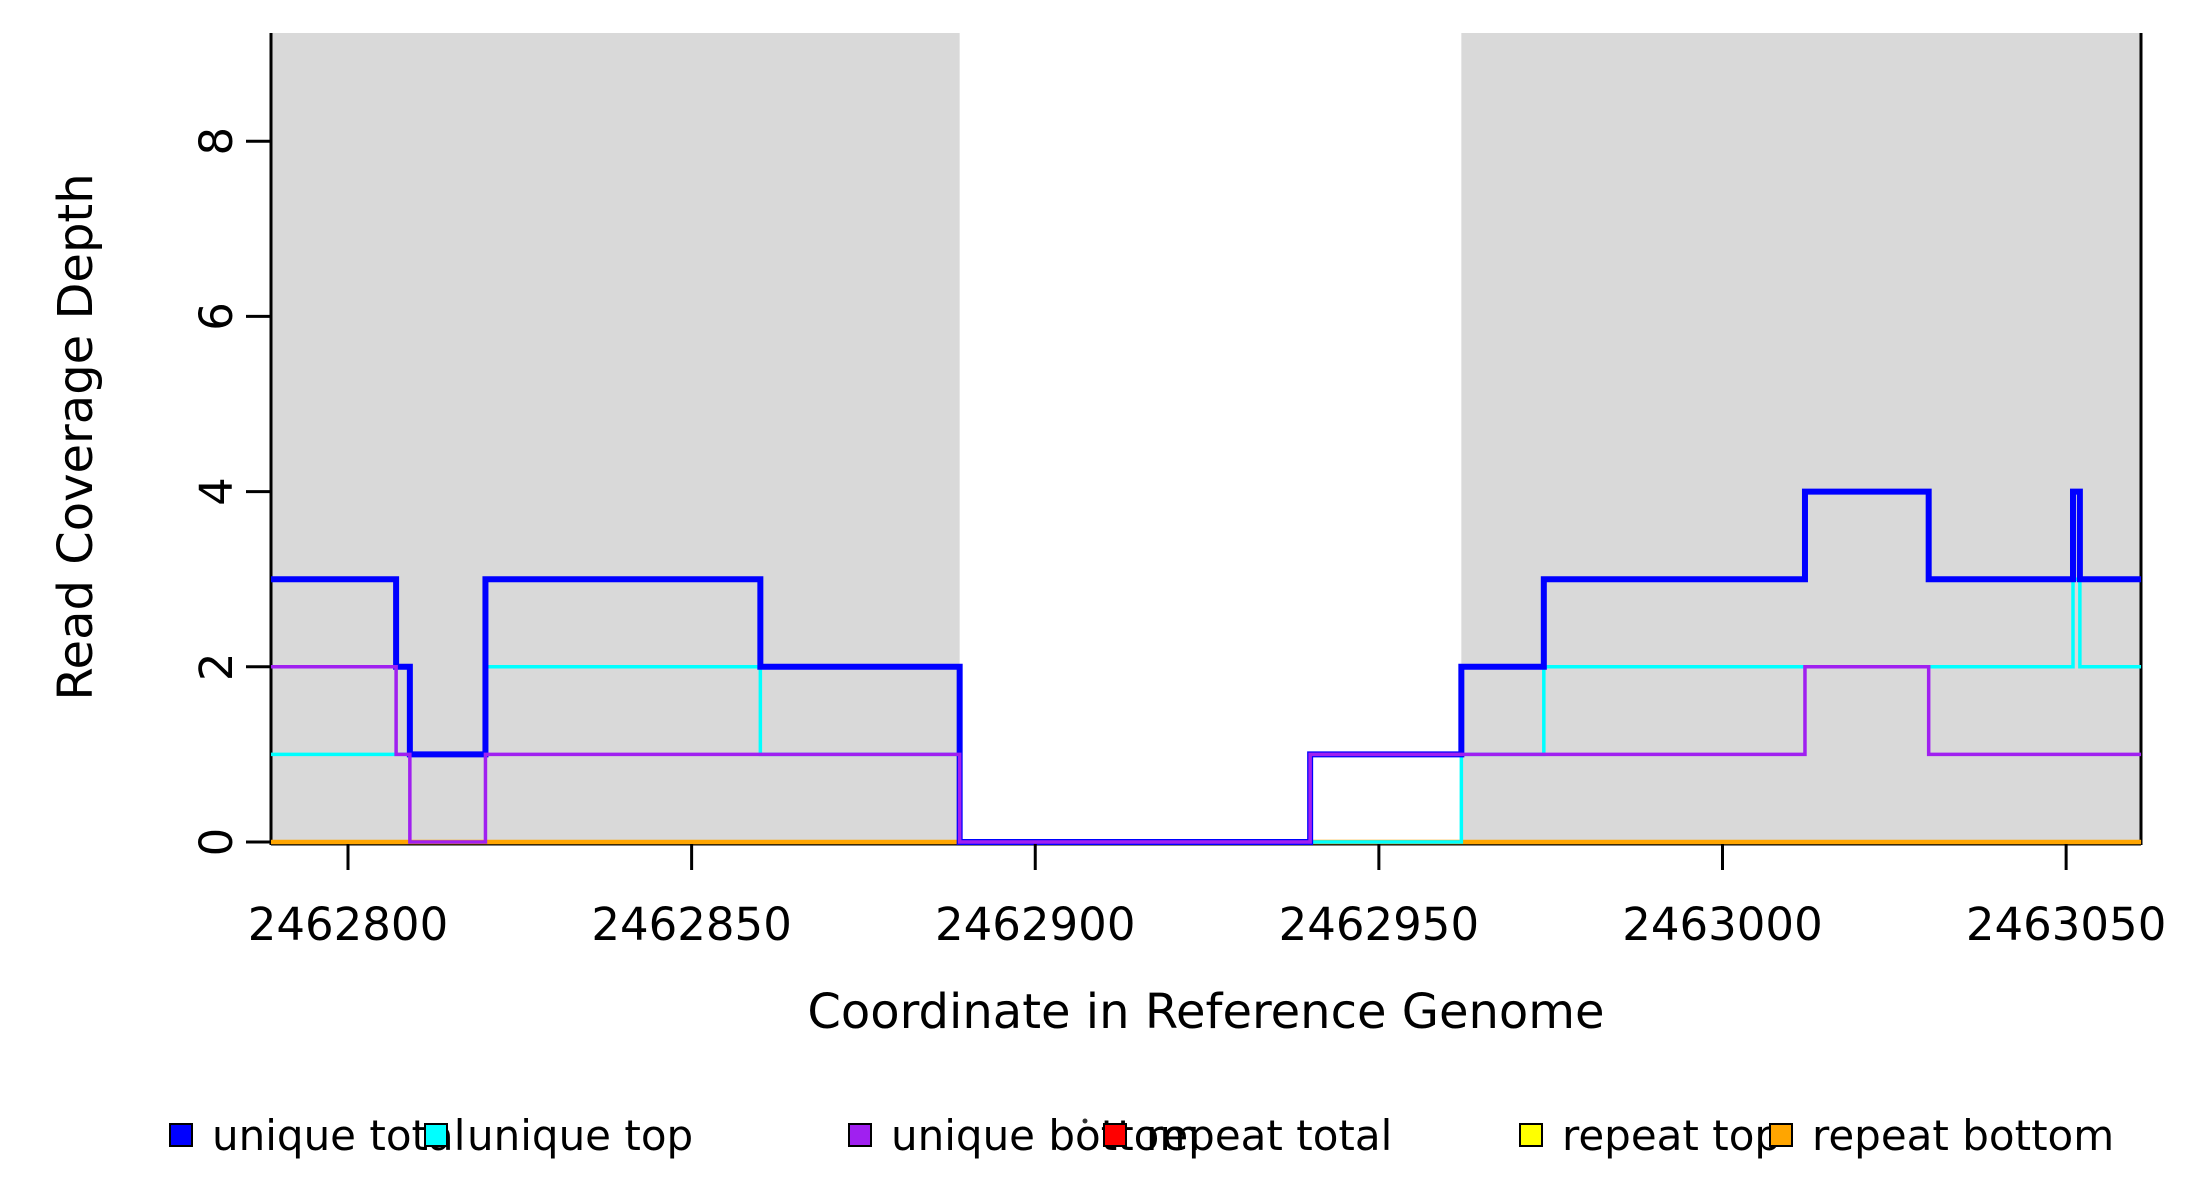  I want to click on legend-item-unique-total: unique total, so click(317, 1135).